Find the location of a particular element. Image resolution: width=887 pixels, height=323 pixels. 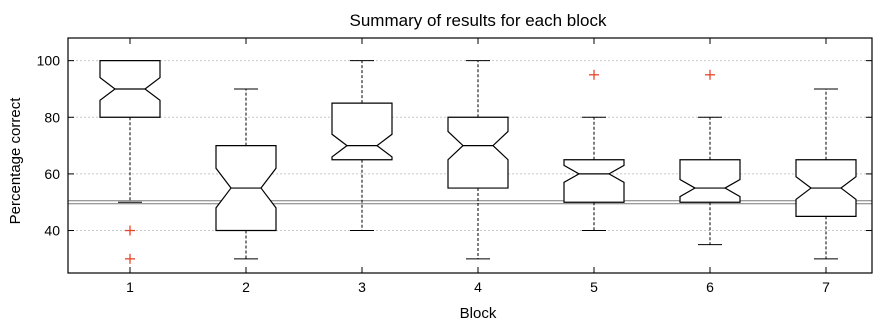

reference-line-group is located at coordinates (470, 202).